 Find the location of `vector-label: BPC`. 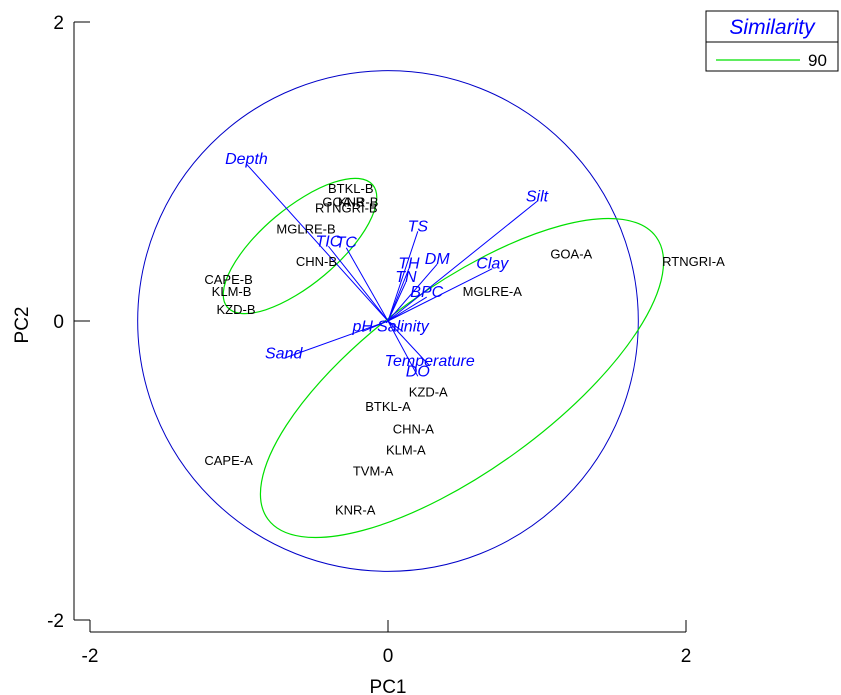

vector-label: BPC is located at coordinates (426, 292).